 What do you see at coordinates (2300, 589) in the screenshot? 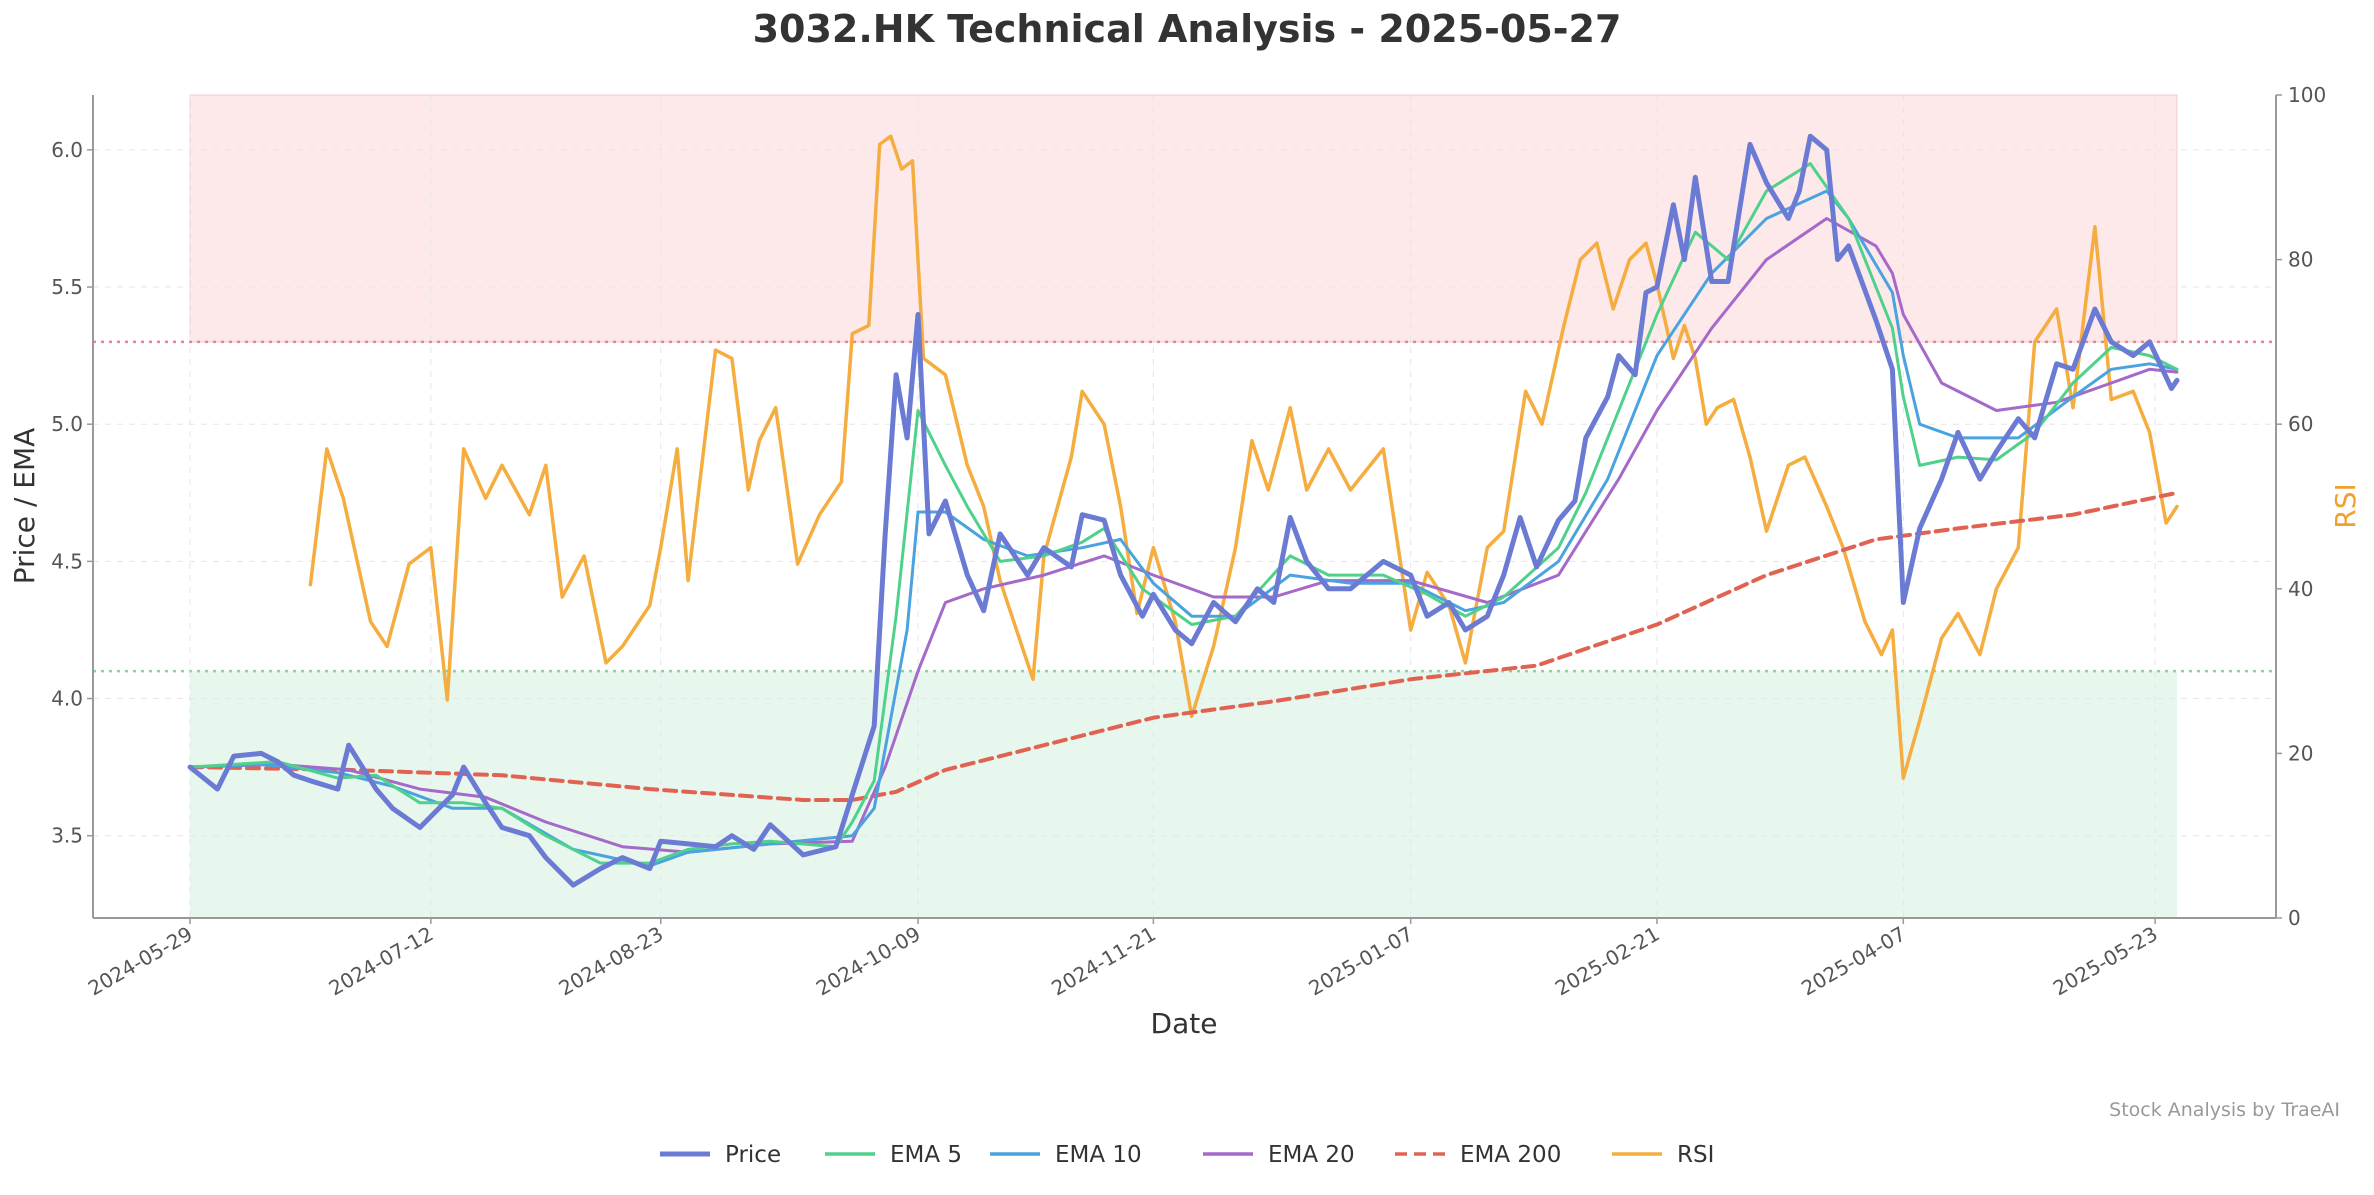
I see `y2-tick-label: 40` at bounding box center [2300, 589].